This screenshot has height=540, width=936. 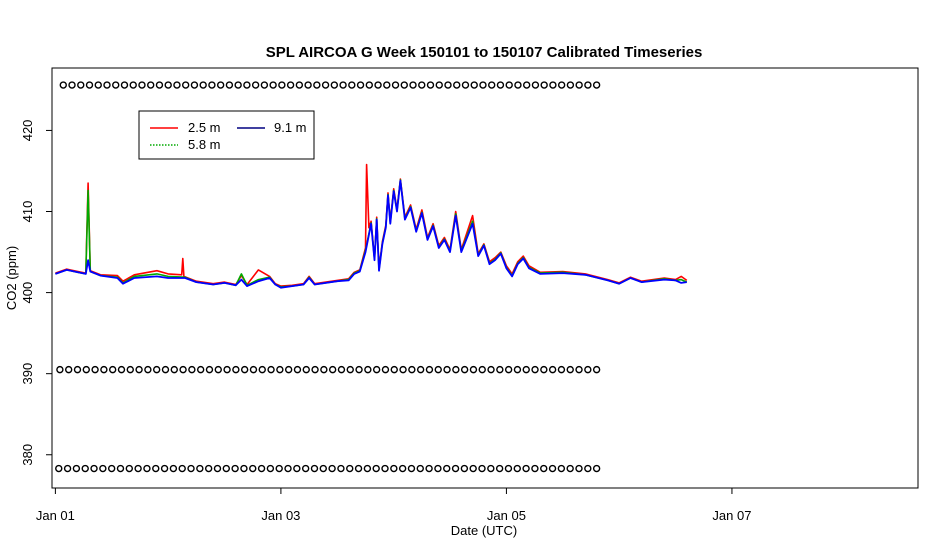 What do you see at coordinates (731, 515) in the screenshot?
I see `x-tick-label-3: Jan 07` at bounding box center [731, 515].